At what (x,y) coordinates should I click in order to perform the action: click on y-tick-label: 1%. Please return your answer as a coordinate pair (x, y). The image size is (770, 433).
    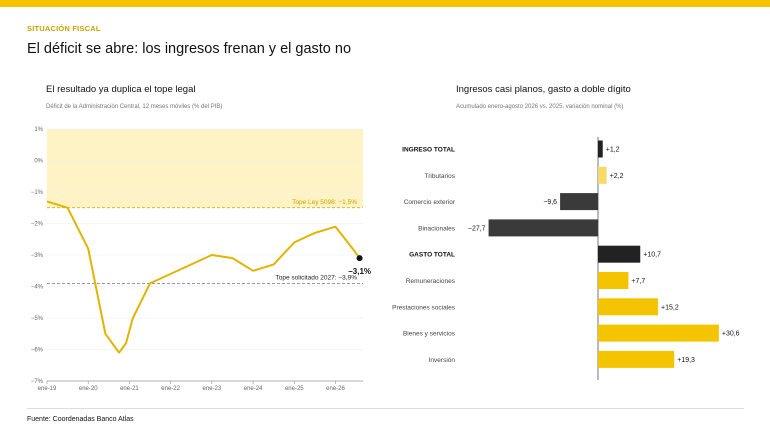
    Looking at the image, I should click on (38, 130).